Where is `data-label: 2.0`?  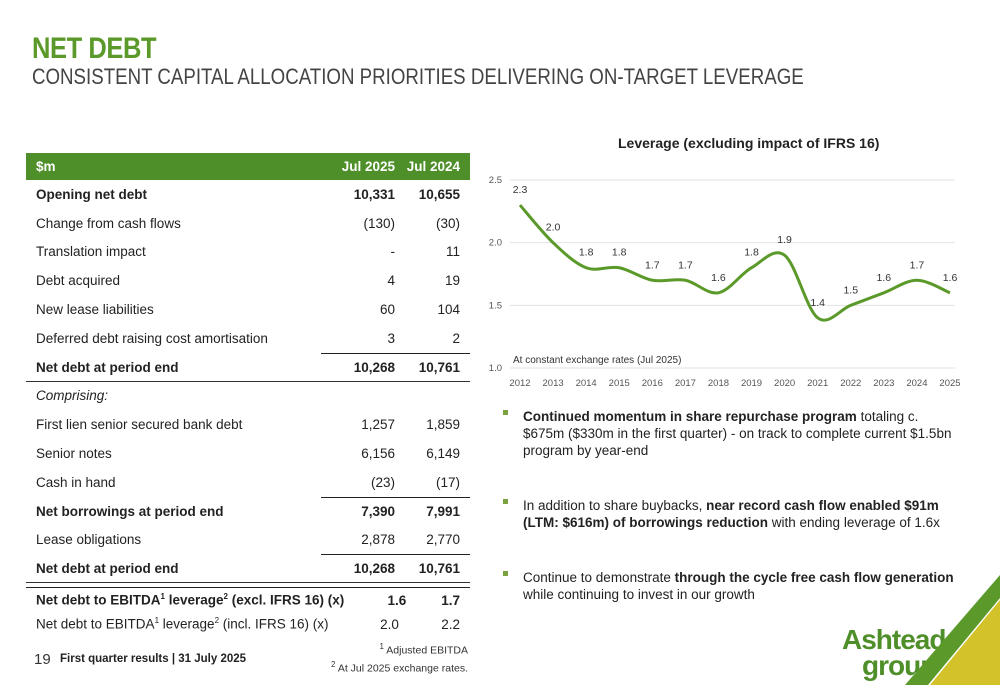 data-label: 2.0 is located at coordinates (553, 228).